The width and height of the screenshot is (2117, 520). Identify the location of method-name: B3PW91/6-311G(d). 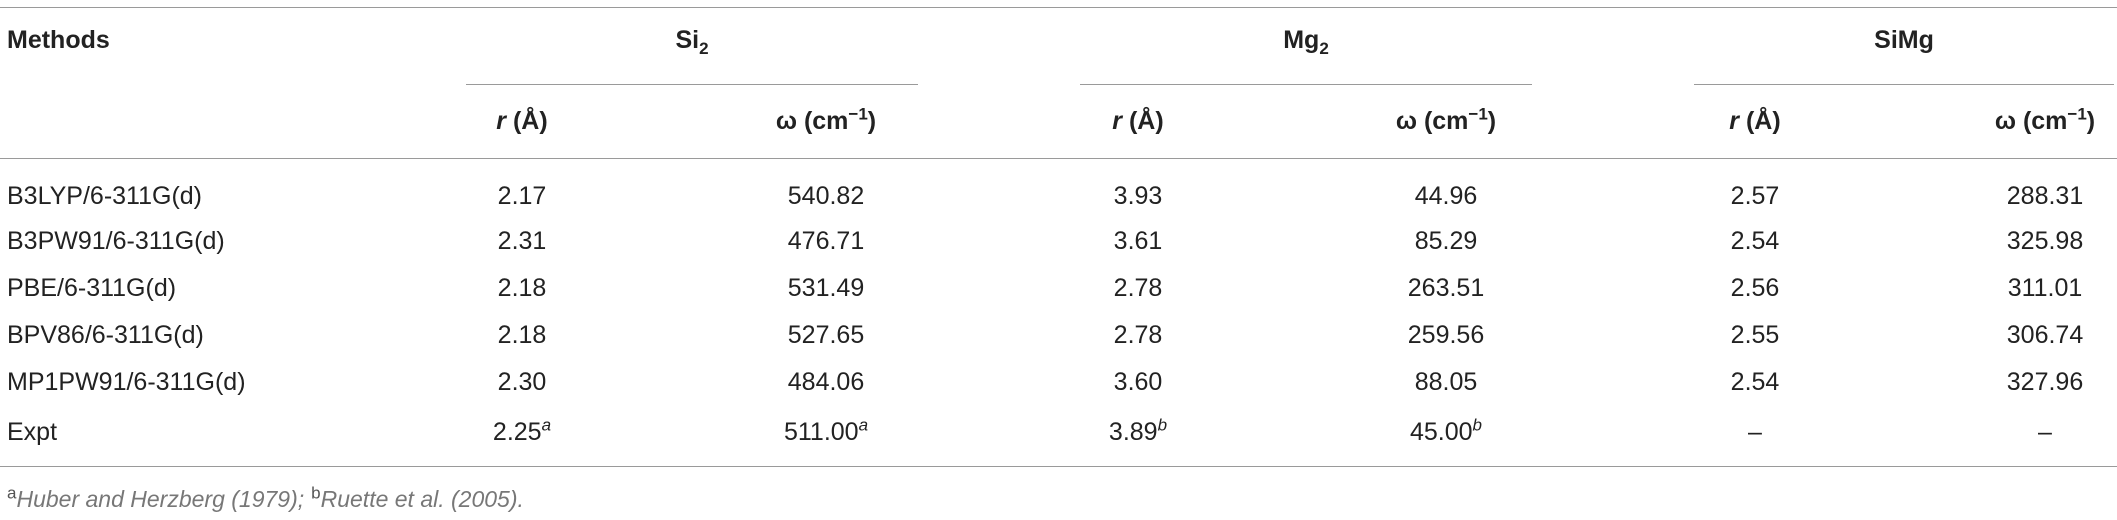
(116, 241).